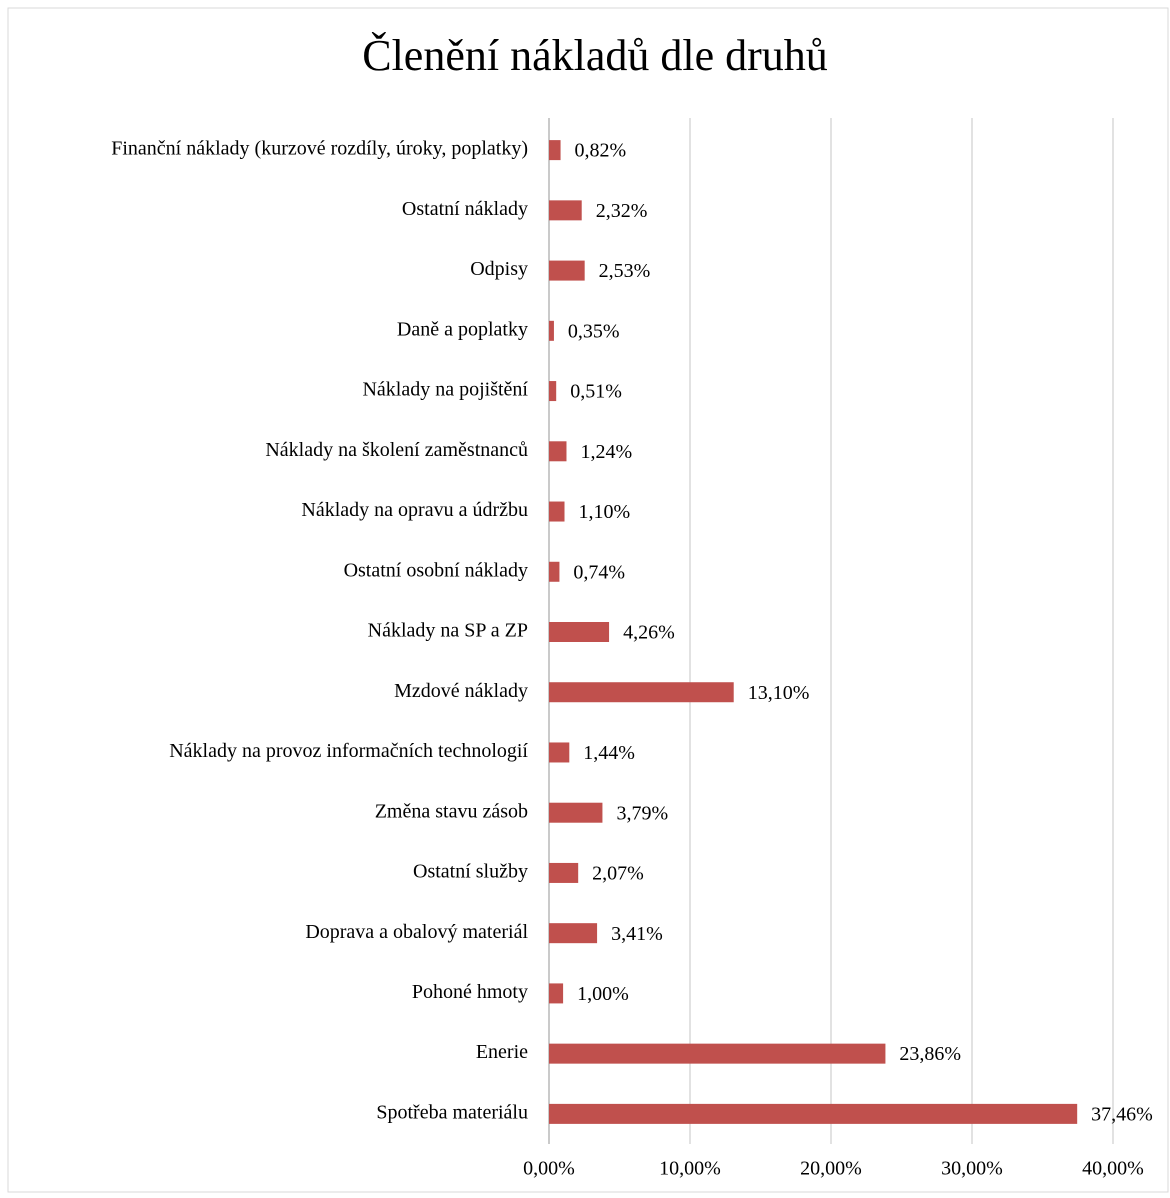  I want to click on data-label: 23,86%, so click(930, 1054).